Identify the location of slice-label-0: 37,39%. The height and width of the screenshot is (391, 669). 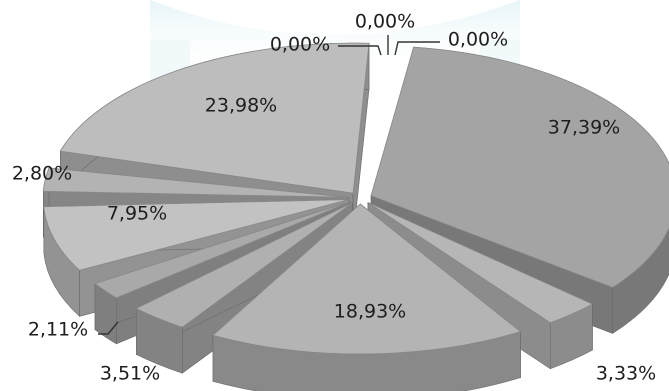
(584, 127).